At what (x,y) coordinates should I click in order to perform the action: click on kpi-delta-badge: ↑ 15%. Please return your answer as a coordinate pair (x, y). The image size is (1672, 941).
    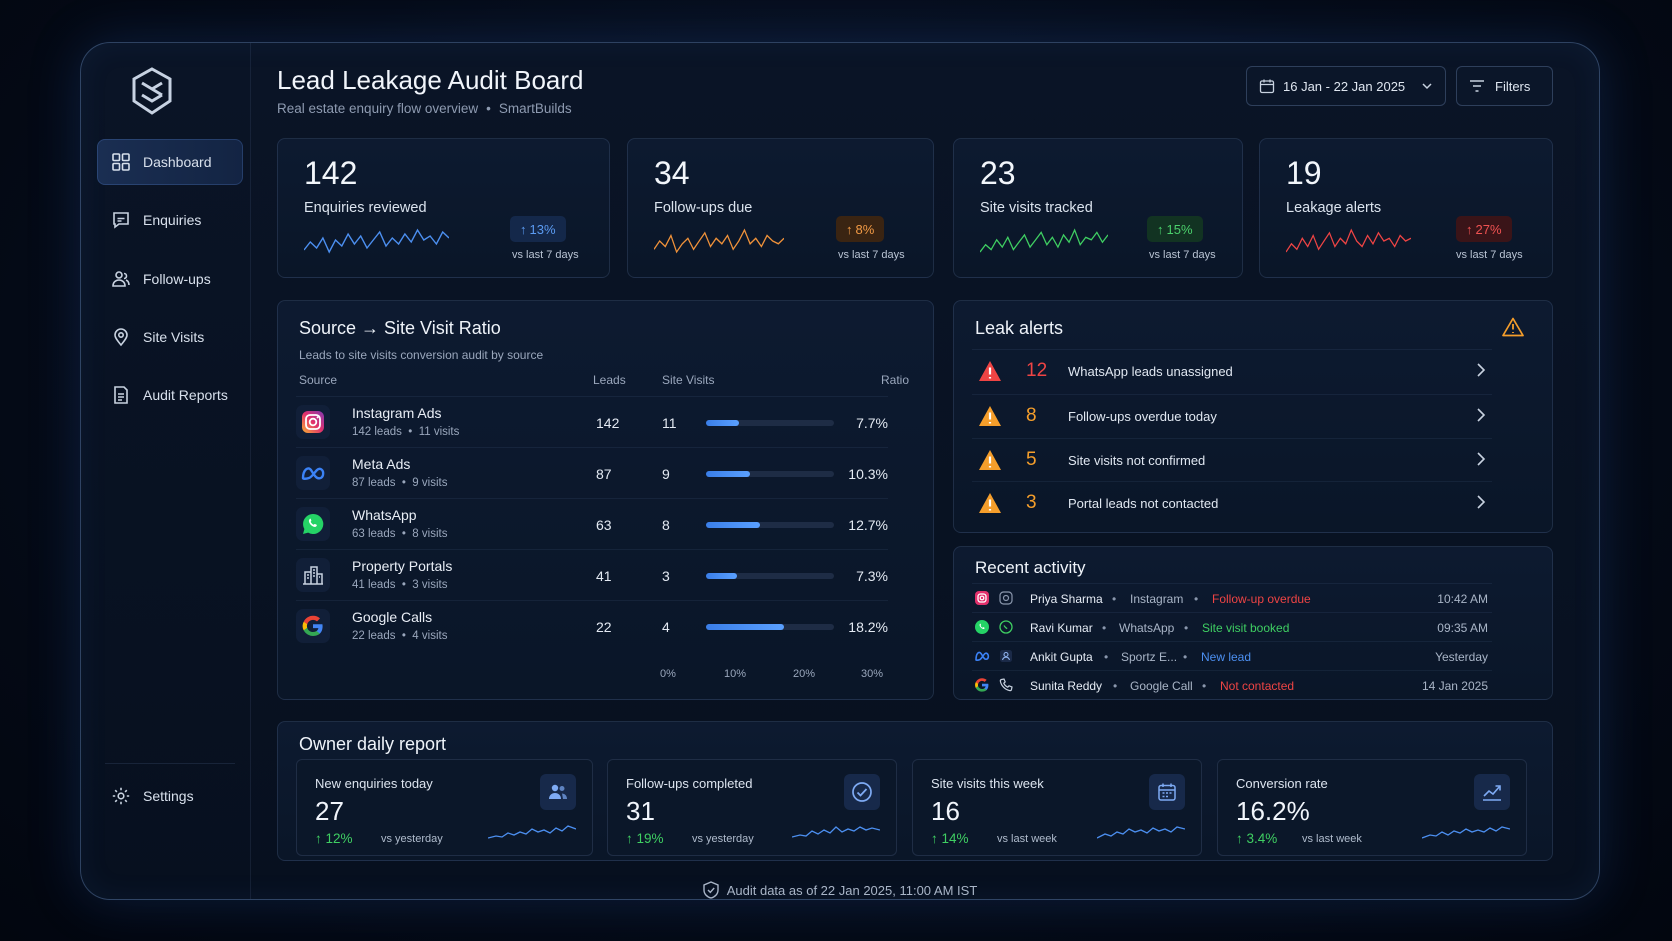
    Looking at the image, I should click on (1175, 229).